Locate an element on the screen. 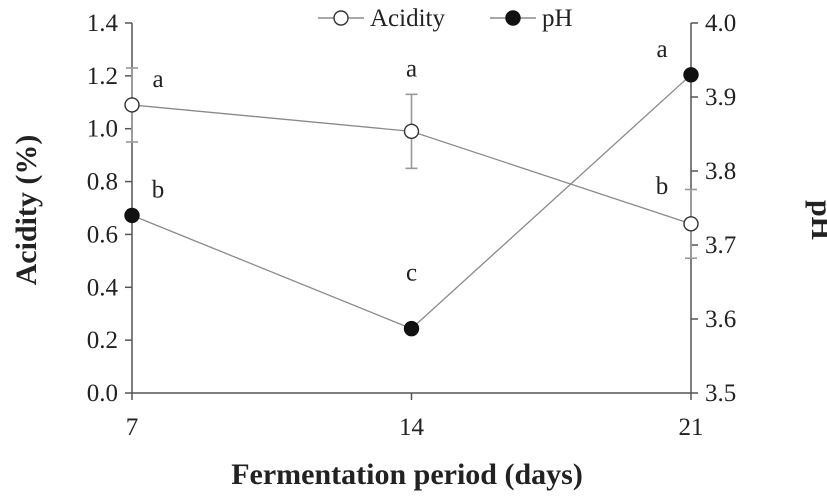  y-tick-label-right: 3.5 is located at coordinates (720, 393).